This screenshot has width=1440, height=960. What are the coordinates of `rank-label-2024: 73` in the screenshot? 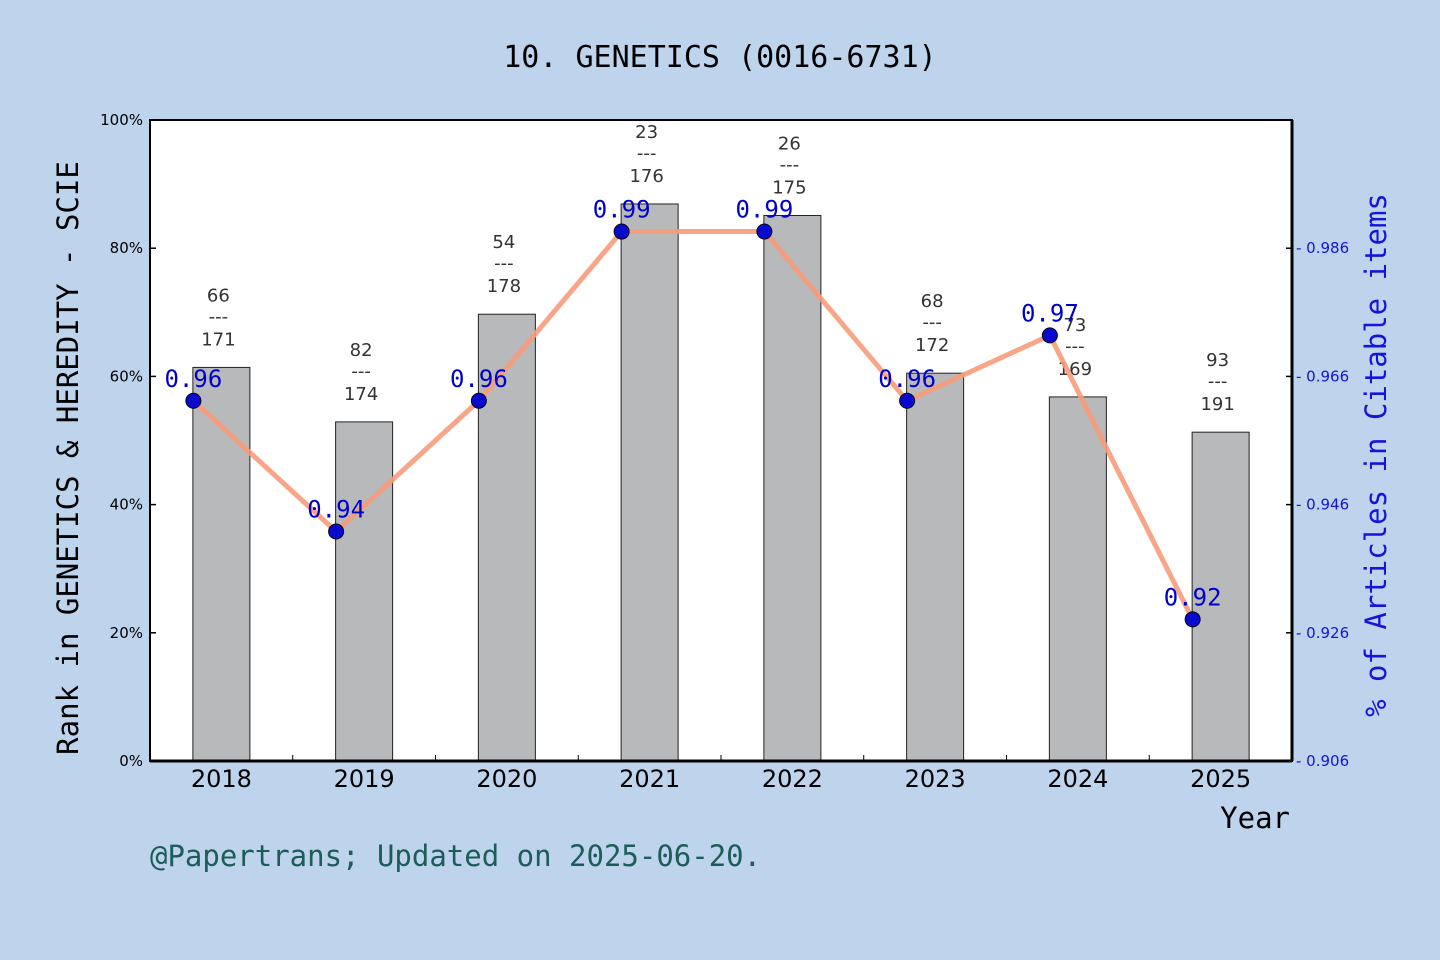 It's located at (1074, 325).